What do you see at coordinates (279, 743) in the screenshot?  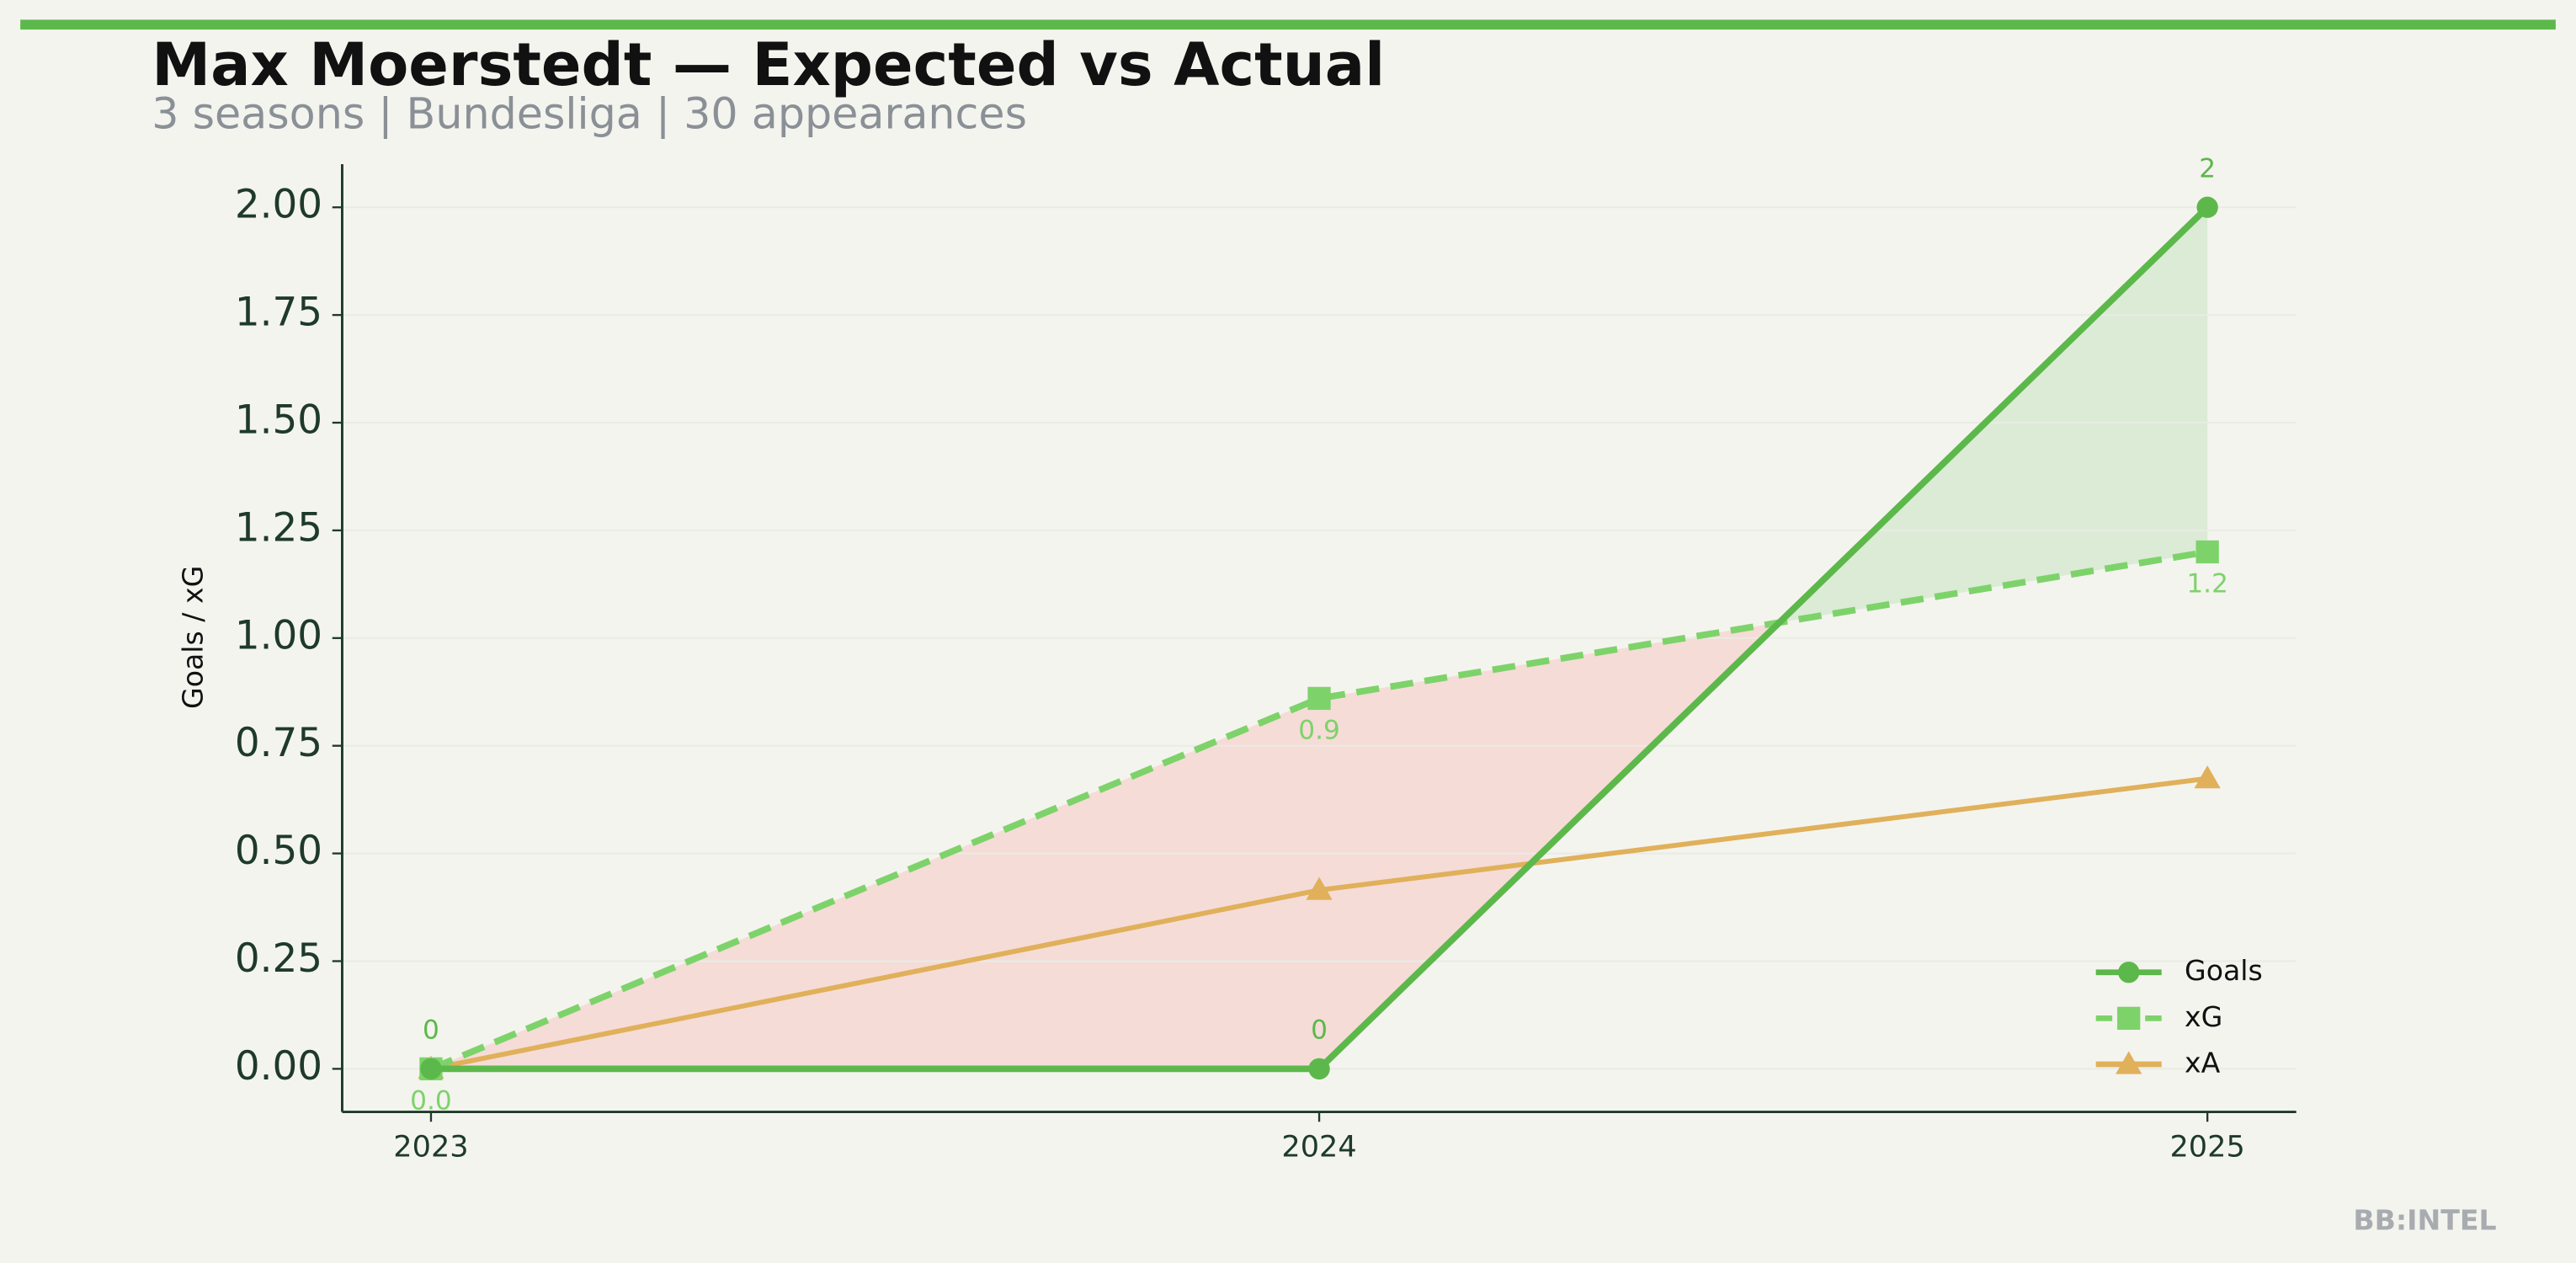 I see `y-tick-label: 0.75` at bounding box center [279, 743].